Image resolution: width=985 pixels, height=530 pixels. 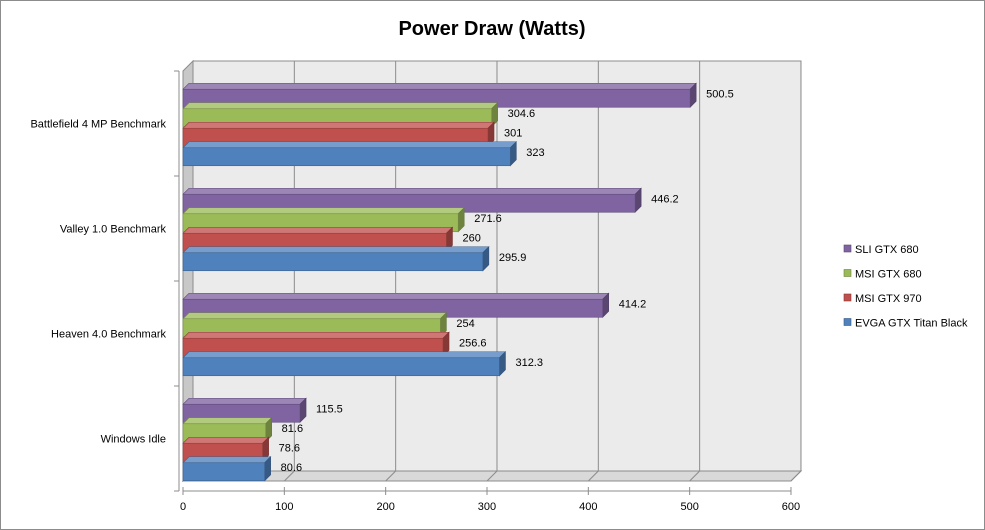 What do you see at coordinates (98, 125) in the screenshot?
I see `category-label: Battlefield 4 MP Benchmark` at bounding box center [98, 125].